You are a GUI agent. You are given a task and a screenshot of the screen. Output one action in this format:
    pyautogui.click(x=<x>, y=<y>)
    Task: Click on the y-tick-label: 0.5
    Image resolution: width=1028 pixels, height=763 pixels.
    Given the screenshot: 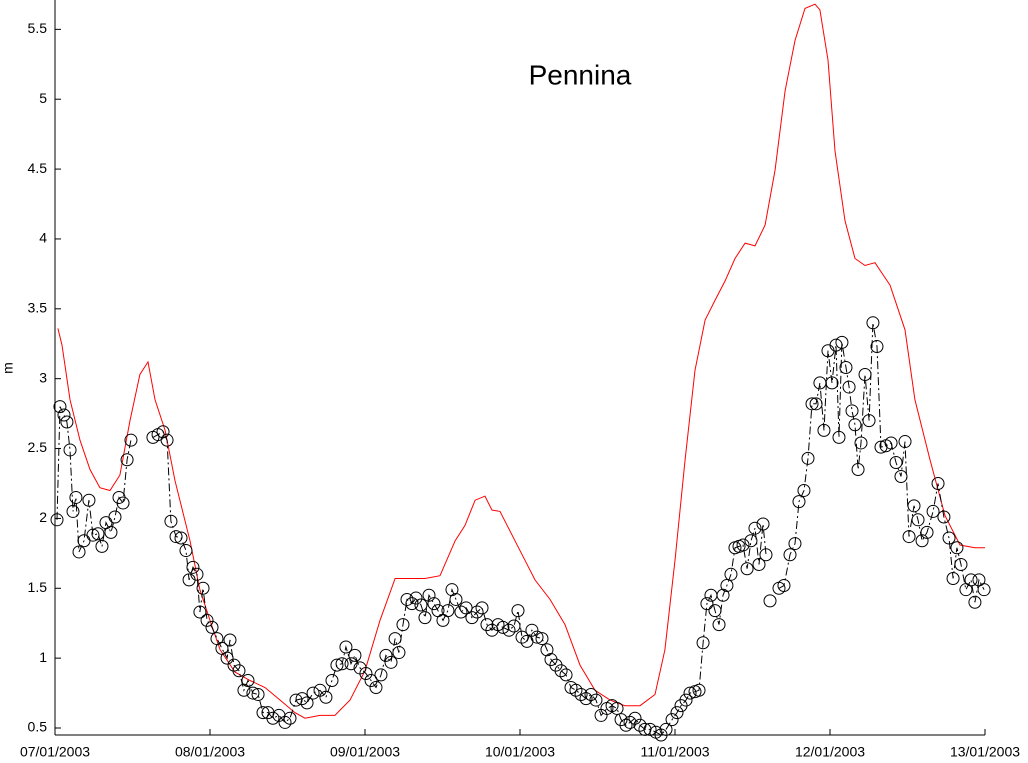 What is the action you would take?
    pyautogui.click(x=38, y=727)
    